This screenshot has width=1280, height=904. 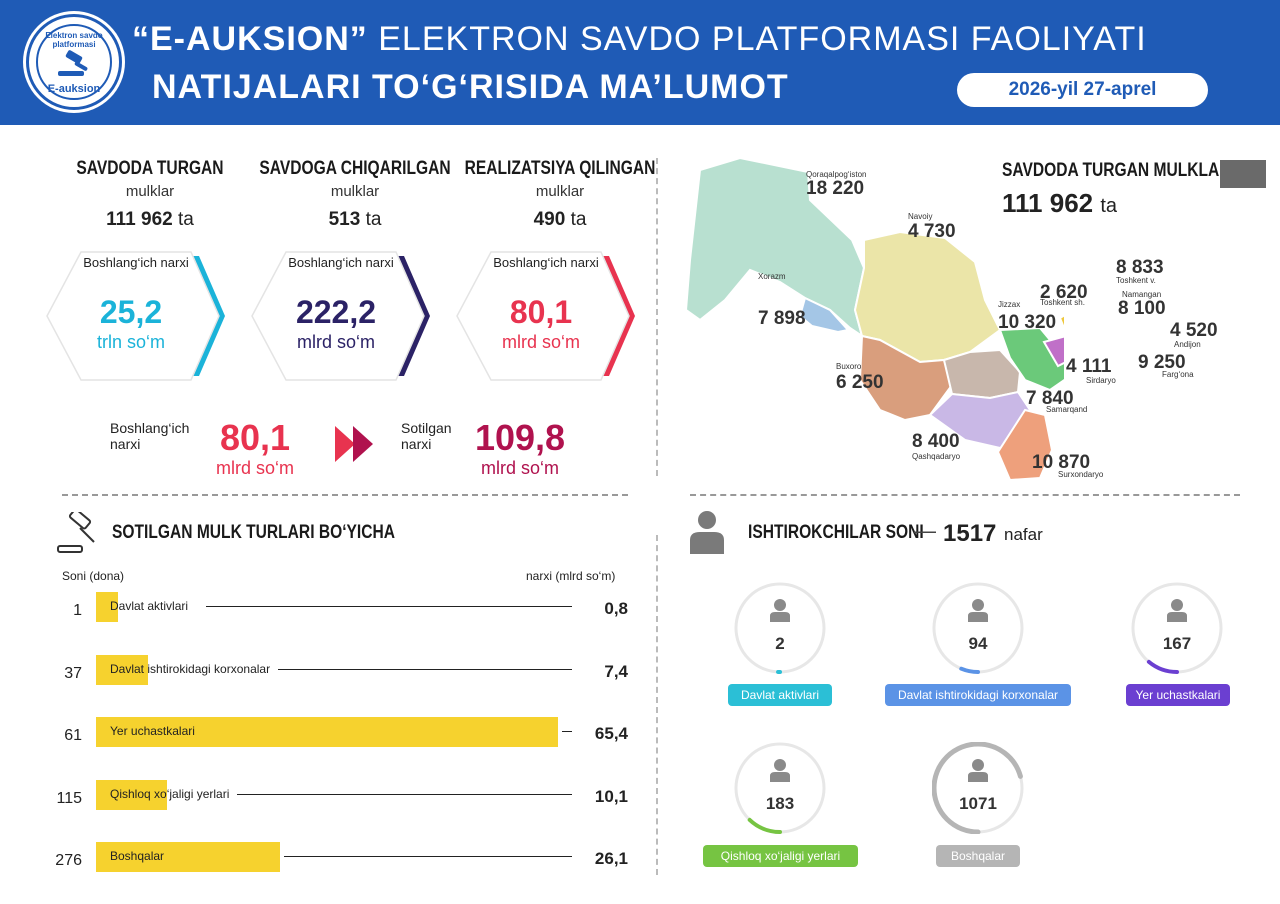 I want to click on hexagon-shape, so click(x=545, y=316).